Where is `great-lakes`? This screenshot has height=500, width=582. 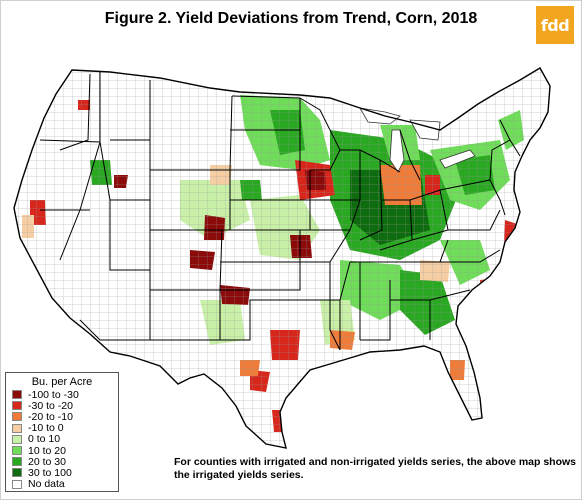 great-lakes is located at coordinates (417, 140).